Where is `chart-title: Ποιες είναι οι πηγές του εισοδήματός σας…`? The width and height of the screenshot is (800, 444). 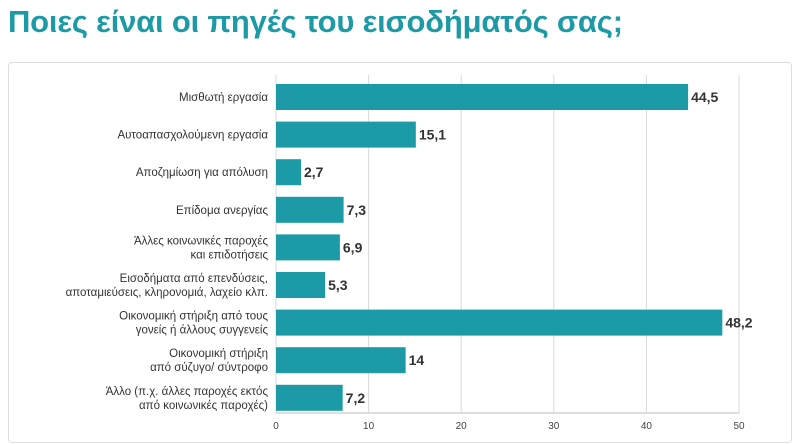
chart-title: Ποιες είναι οι πηγές του εισοδήματός σας… is located at coordinates (315, 21).